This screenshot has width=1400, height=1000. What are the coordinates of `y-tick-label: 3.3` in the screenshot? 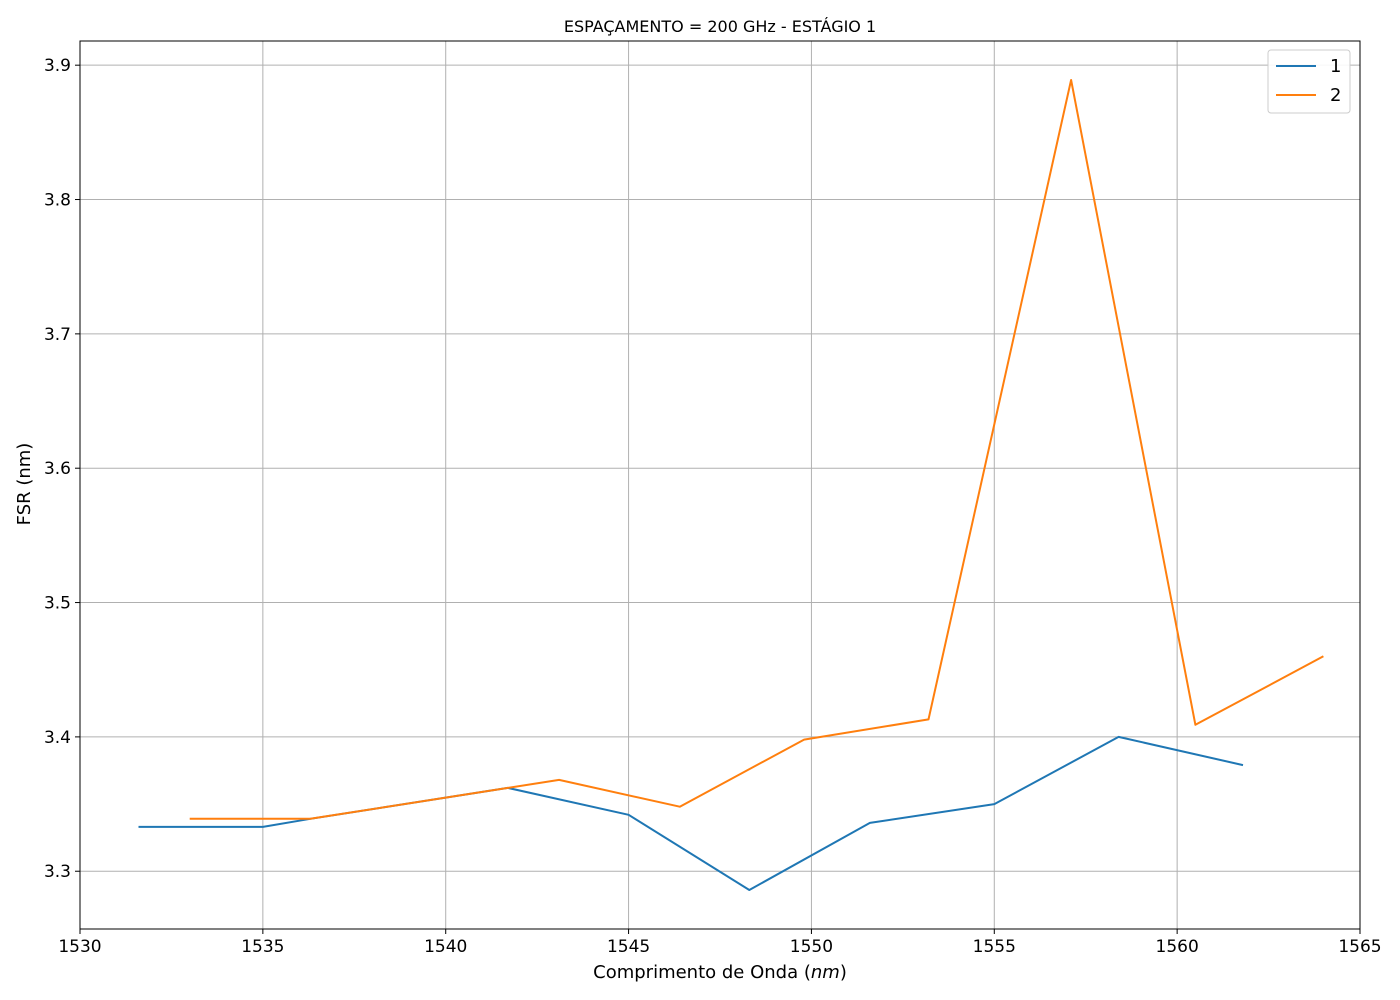 It's located at (57, 872).